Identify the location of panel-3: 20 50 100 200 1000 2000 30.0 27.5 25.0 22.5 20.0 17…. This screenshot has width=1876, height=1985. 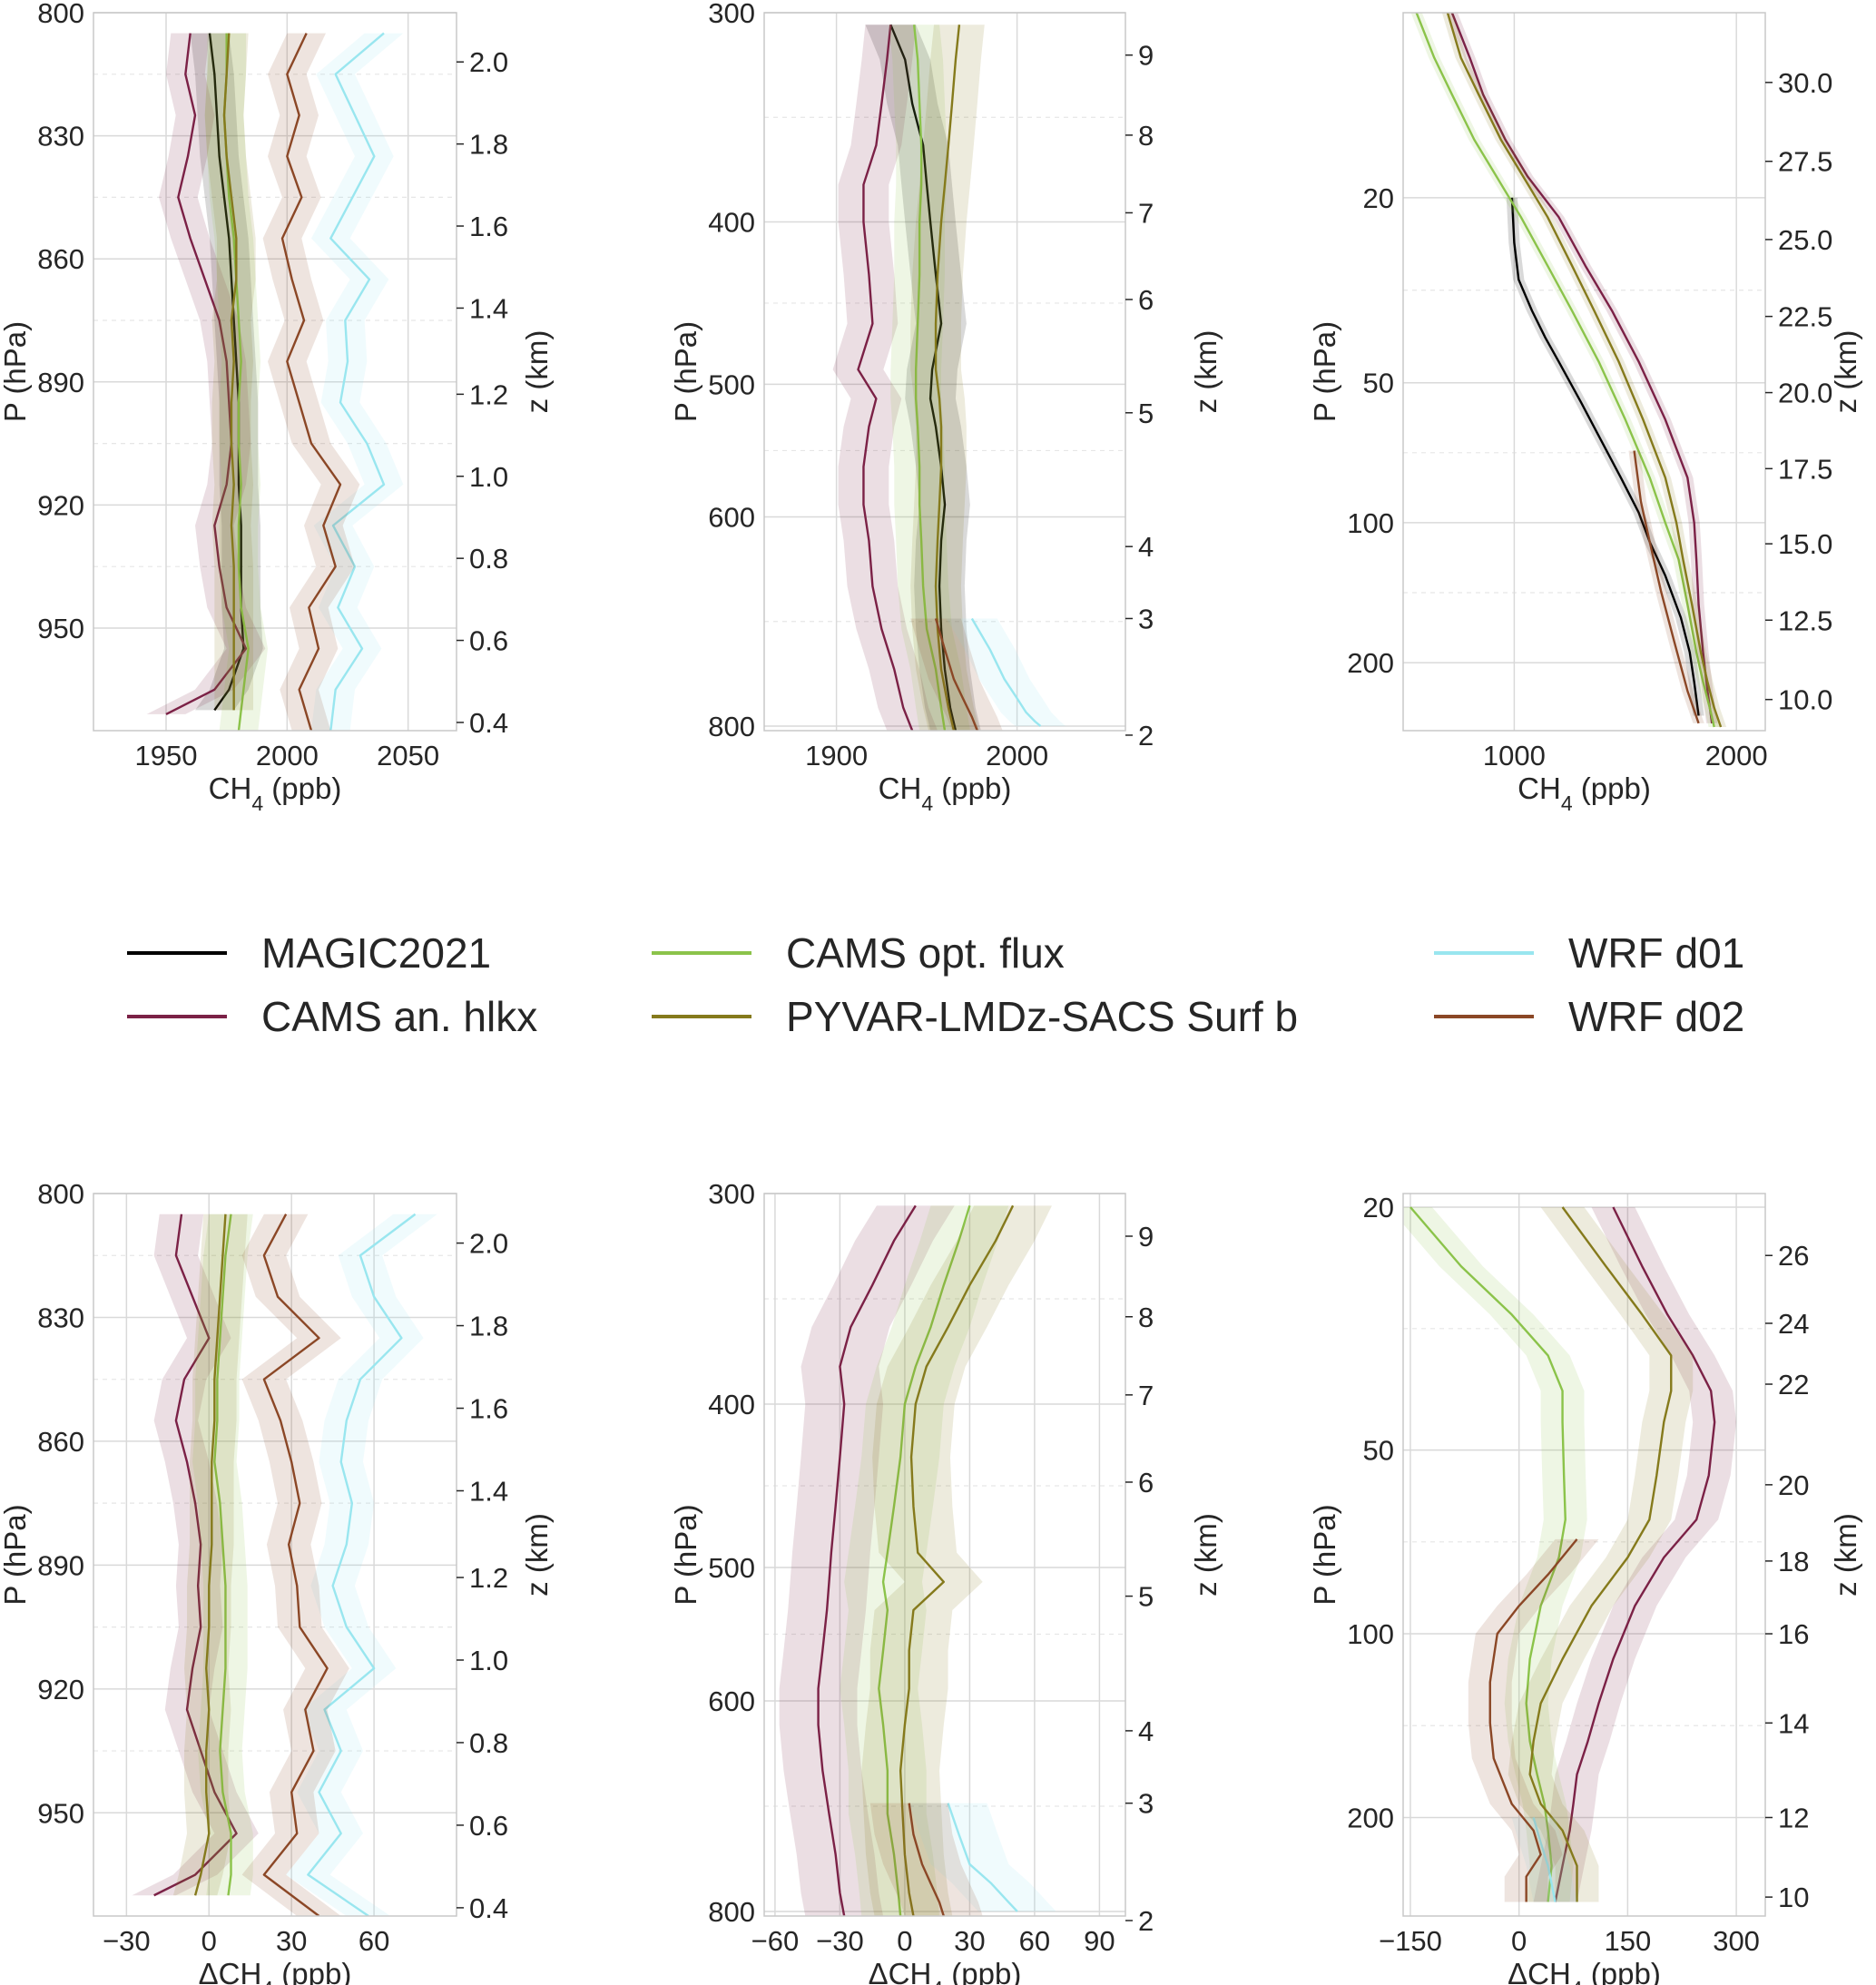
(1585, 413).